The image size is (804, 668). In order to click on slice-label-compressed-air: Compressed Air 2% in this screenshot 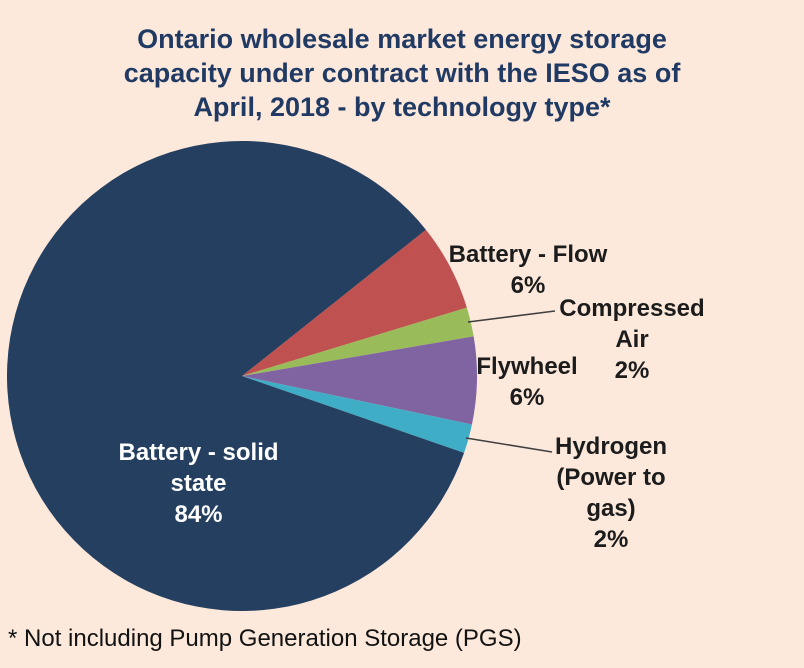, I will do `click(632, 339)`.